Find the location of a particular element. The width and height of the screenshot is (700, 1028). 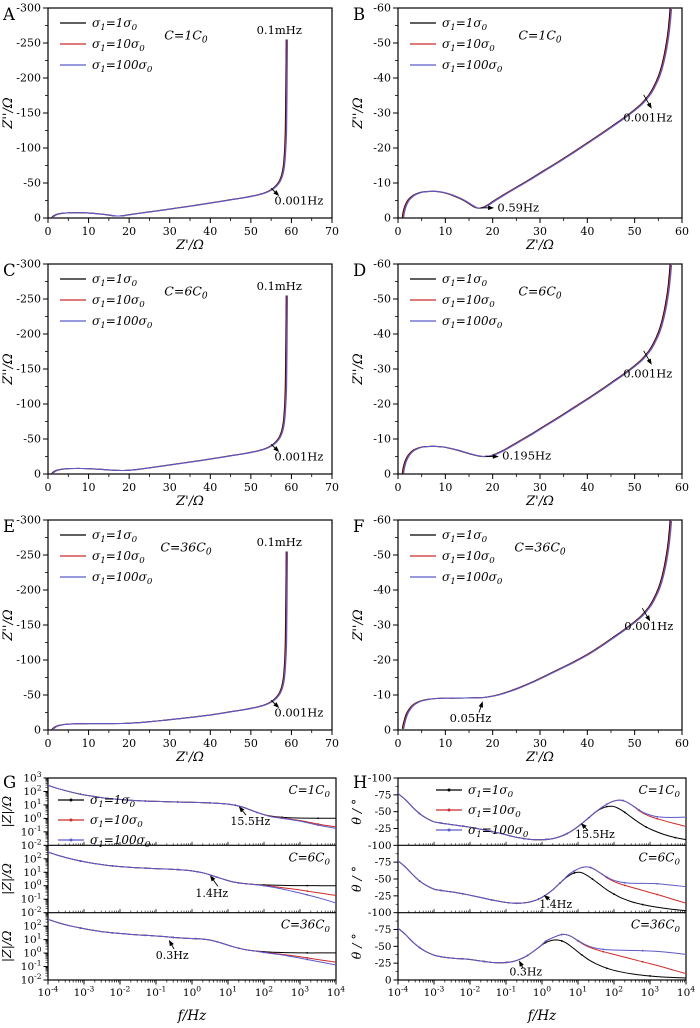

annotation-text: 0.05Hz is located at coordinates (471, 718).